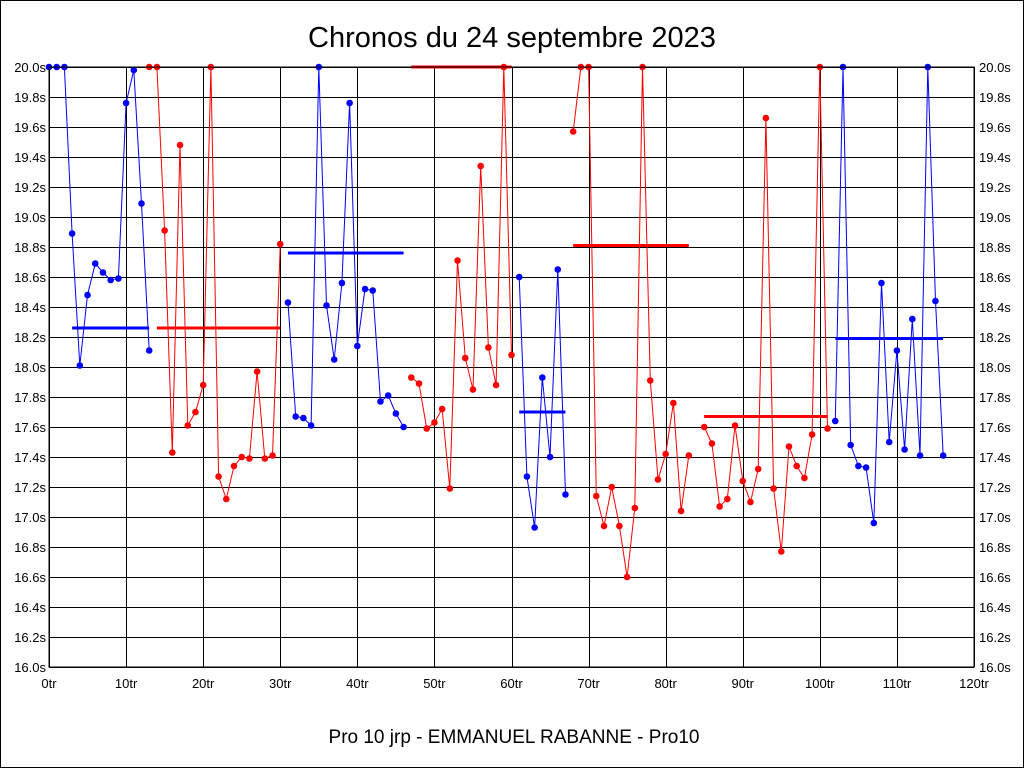 The height and width of the screenshot is (768, 1024). What do you see at coordinates (126, 683) in the screenshot?
I see `x-tick-label: 10tr` at bounding box center [126, 683].